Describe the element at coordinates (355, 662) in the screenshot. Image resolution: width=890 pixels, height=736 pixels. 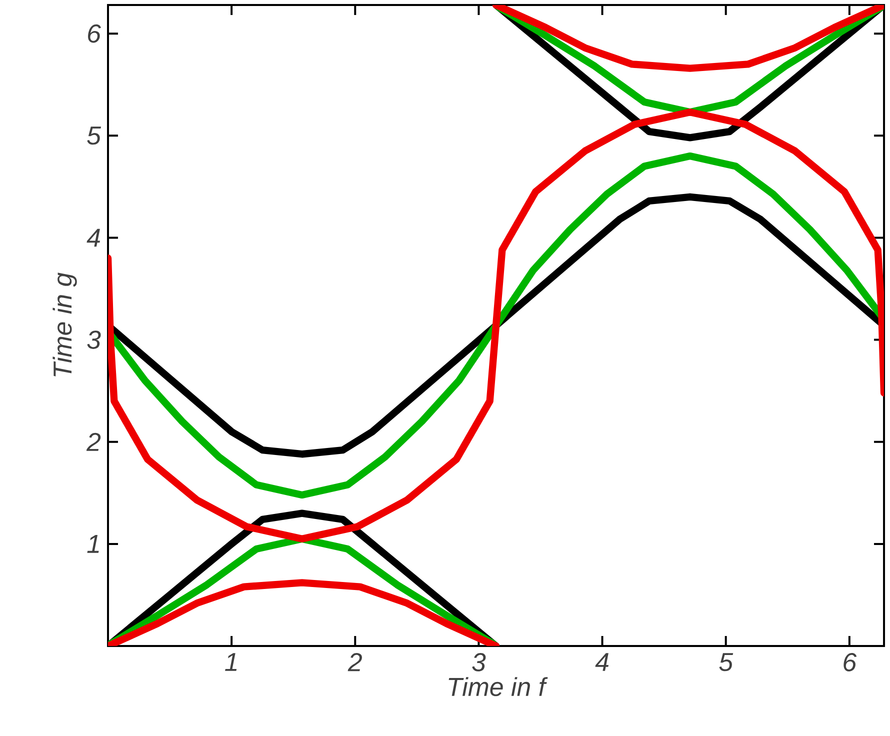
I see `x-tick-label: 2` at that location.